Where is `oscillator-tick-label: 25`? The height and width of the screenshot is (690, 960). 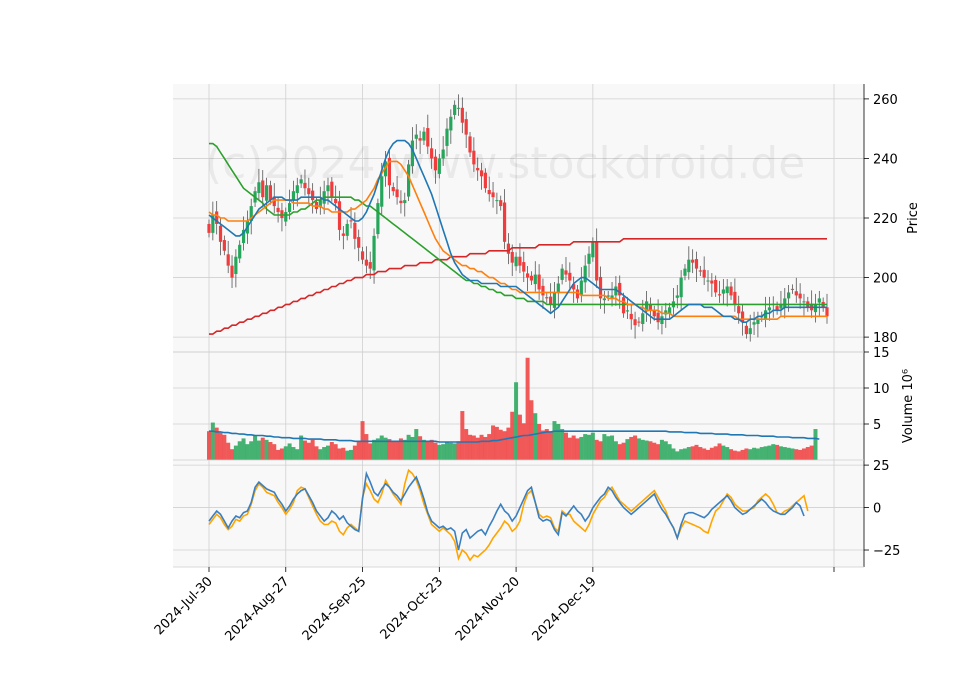 oscillator-tick-label: 25 is located at coordinates (881, 466).